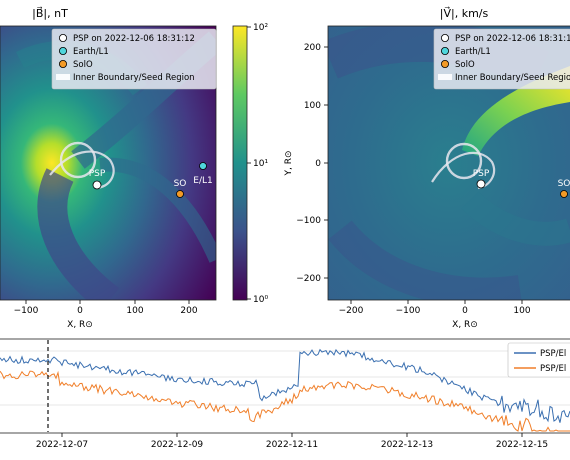 The width and height of the screenshot is (570, 460). I want to click on v-psp-label: PSP, so click(481, 174).